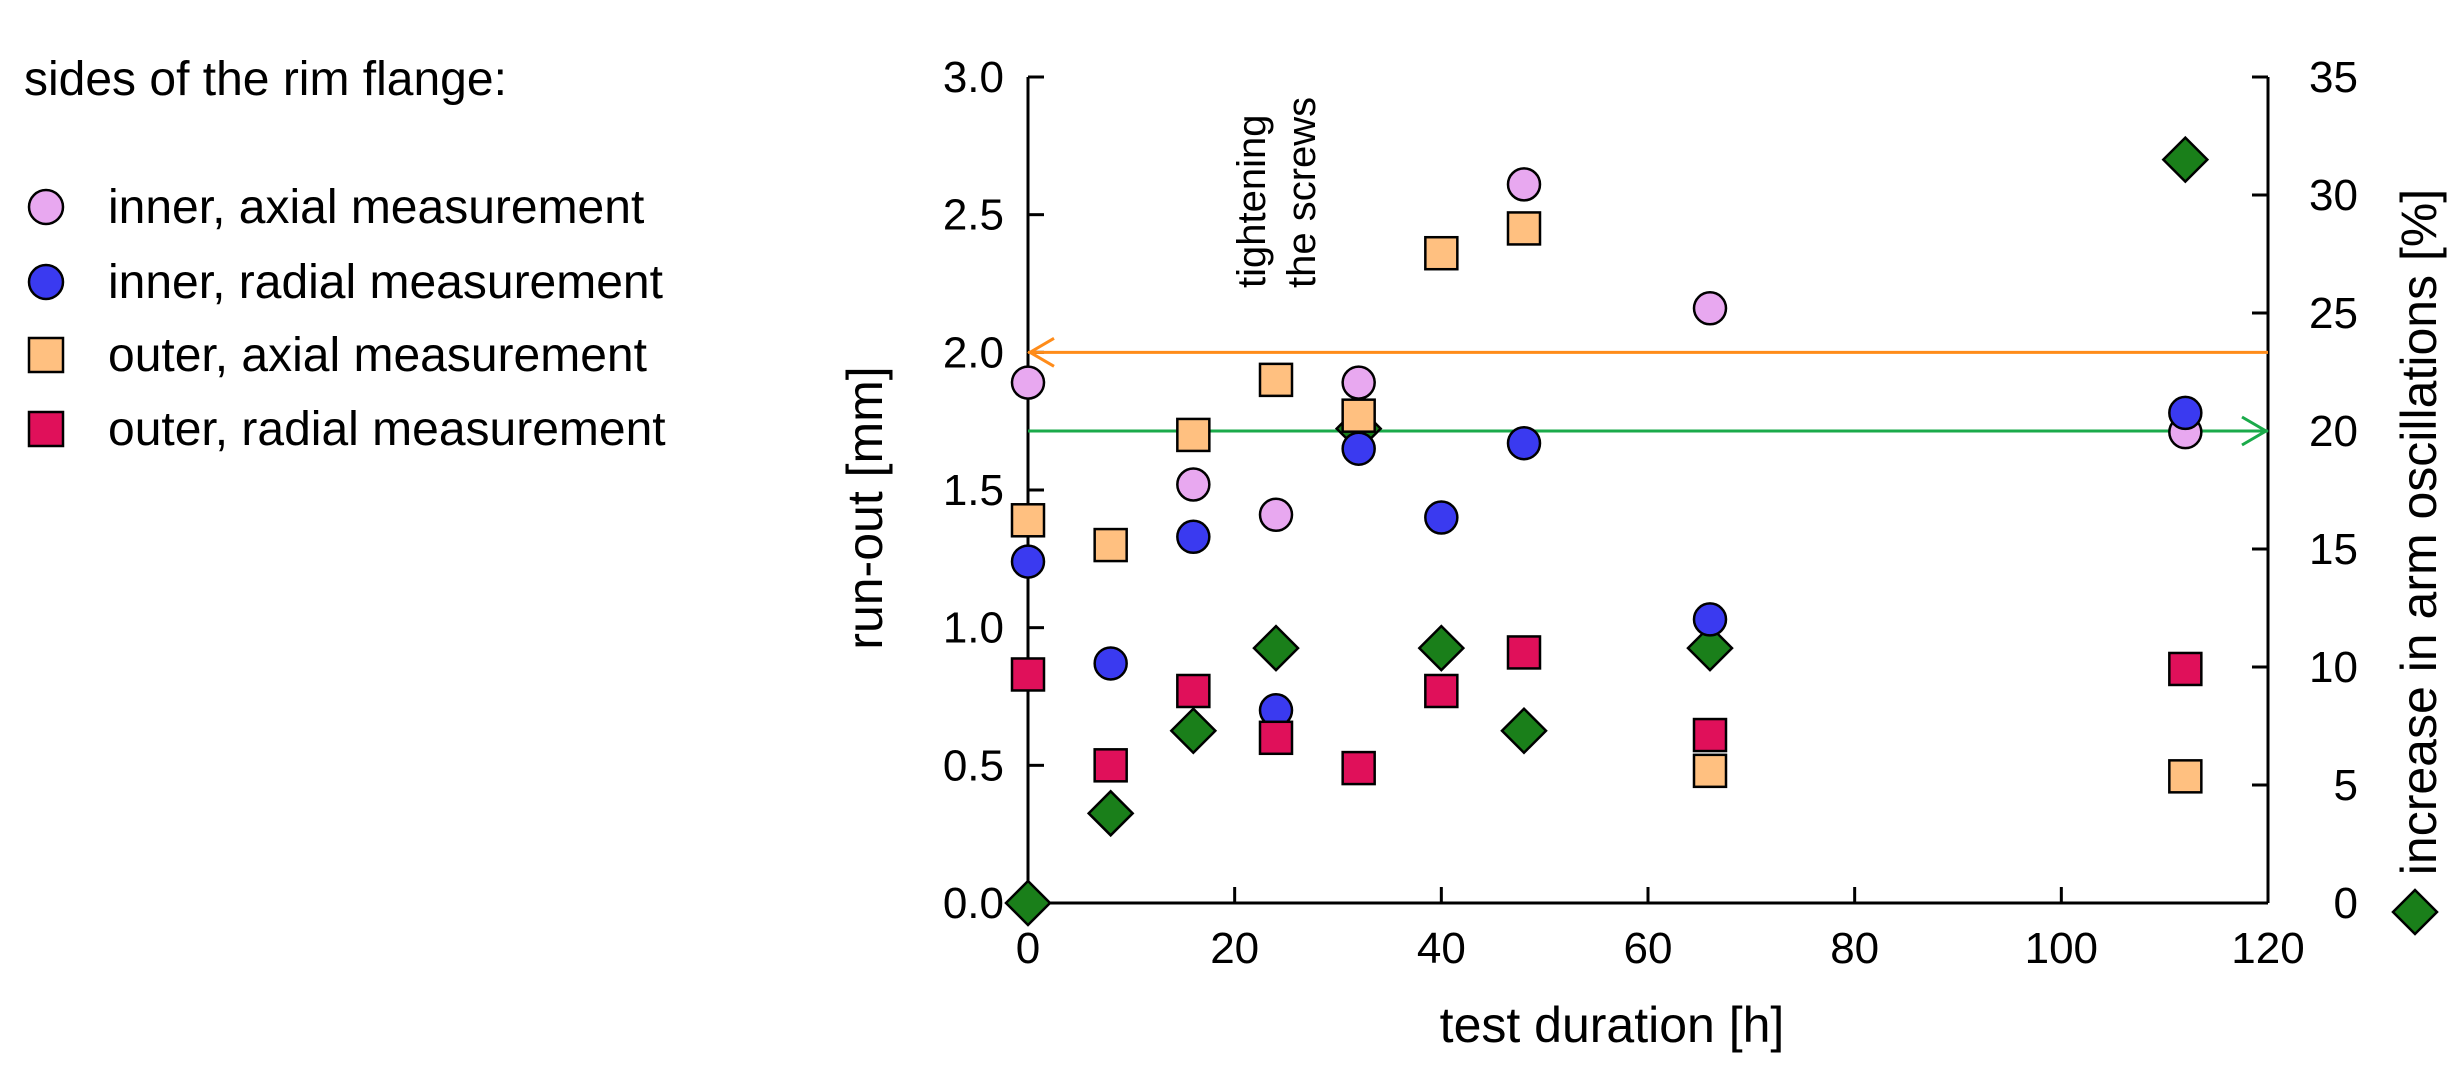  What do you see at coordinates (265, 79) in the screenshot?
I see `legend-title: sides of the rim flange:` at bounding box center [265, 79].